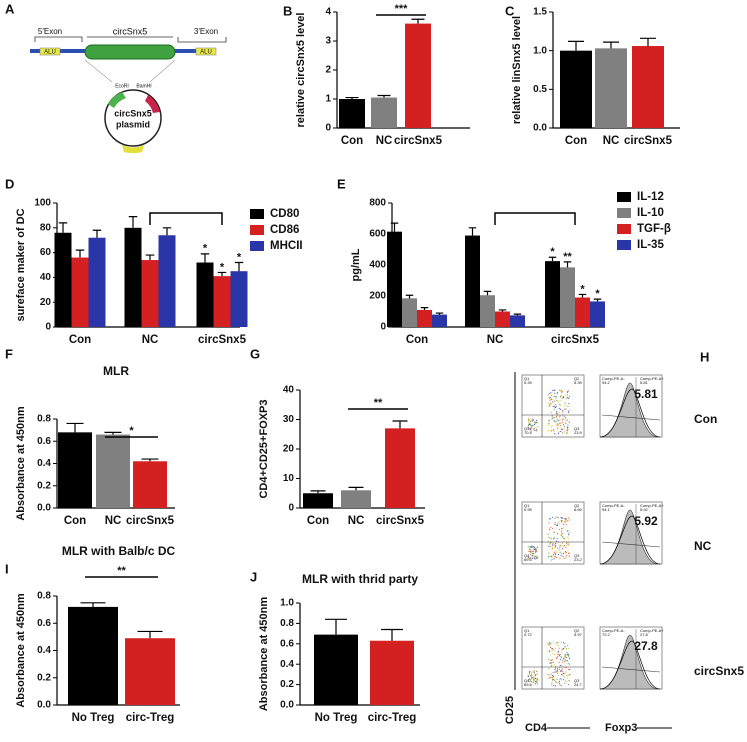  Describe the element at coordinates (356, 521) in the screenshot. I see `x-tick-label: NC` at that location.